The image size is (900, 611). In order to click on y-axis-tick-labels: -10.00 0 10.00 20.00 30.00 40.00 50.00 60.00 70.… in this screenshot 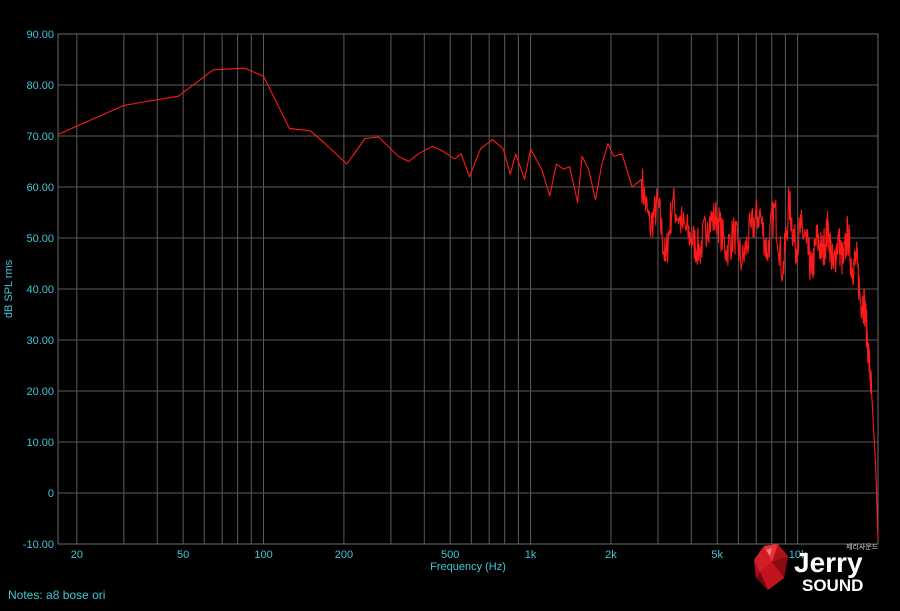, I will do `click(38, 290)`.